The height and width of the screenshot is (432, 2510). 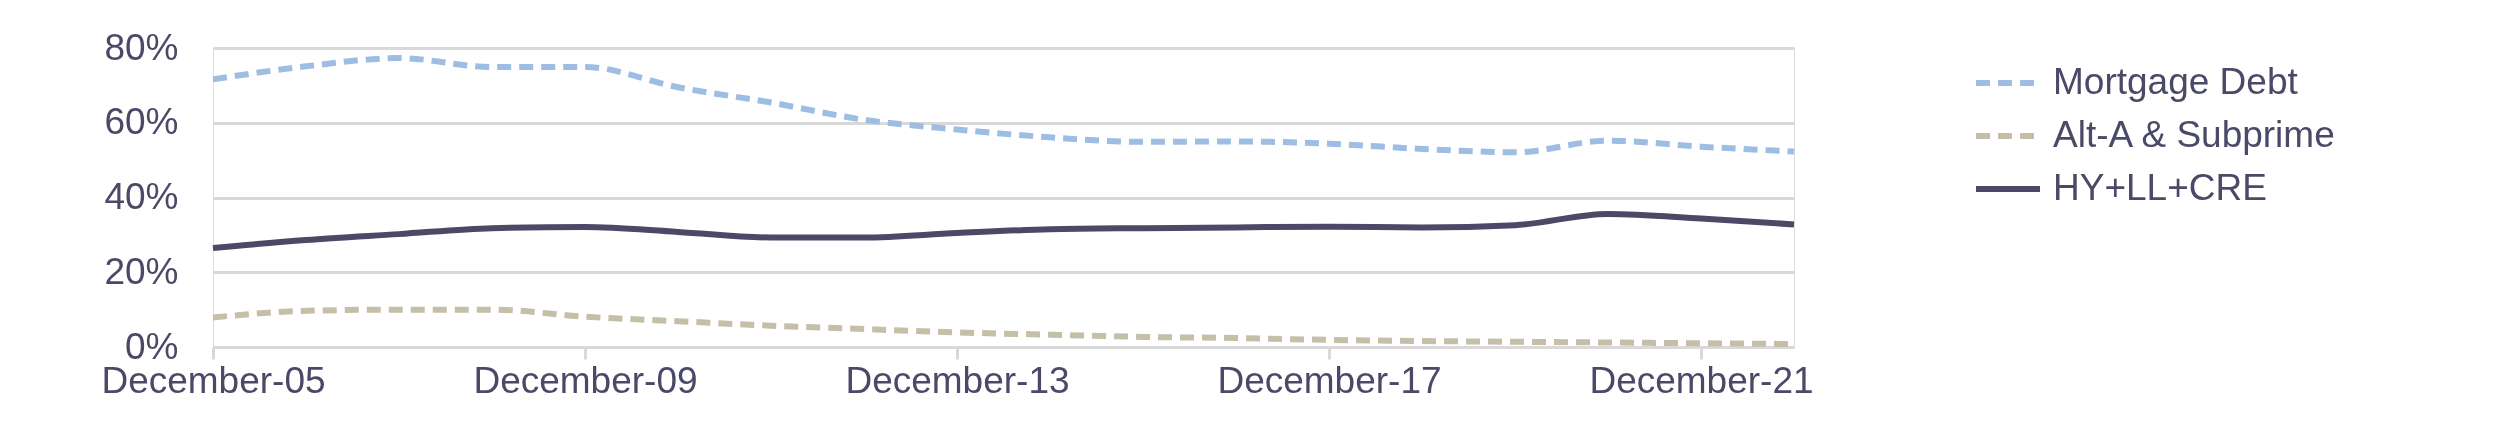 I want to click on y-tick-label: 60%, so click(x=141, y=122).